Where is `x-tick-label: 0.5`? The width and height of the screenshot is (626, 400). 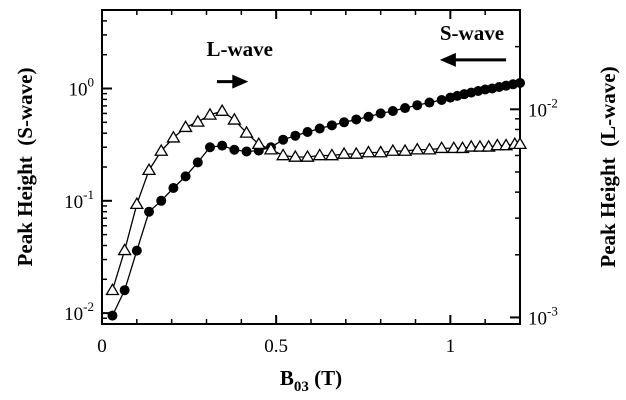 x-tick-label: 0.5 is located at coordinates (276, 346).